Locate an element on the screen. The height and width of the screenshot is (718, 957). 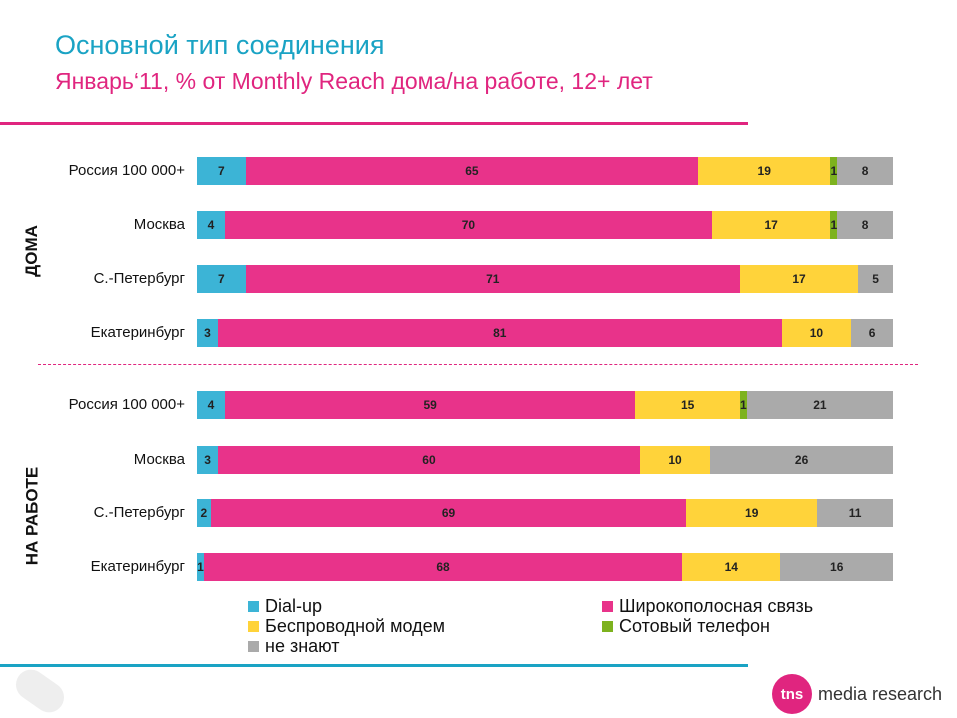
legend-item: Сотовый телефон is located at coordinates (686, 626).